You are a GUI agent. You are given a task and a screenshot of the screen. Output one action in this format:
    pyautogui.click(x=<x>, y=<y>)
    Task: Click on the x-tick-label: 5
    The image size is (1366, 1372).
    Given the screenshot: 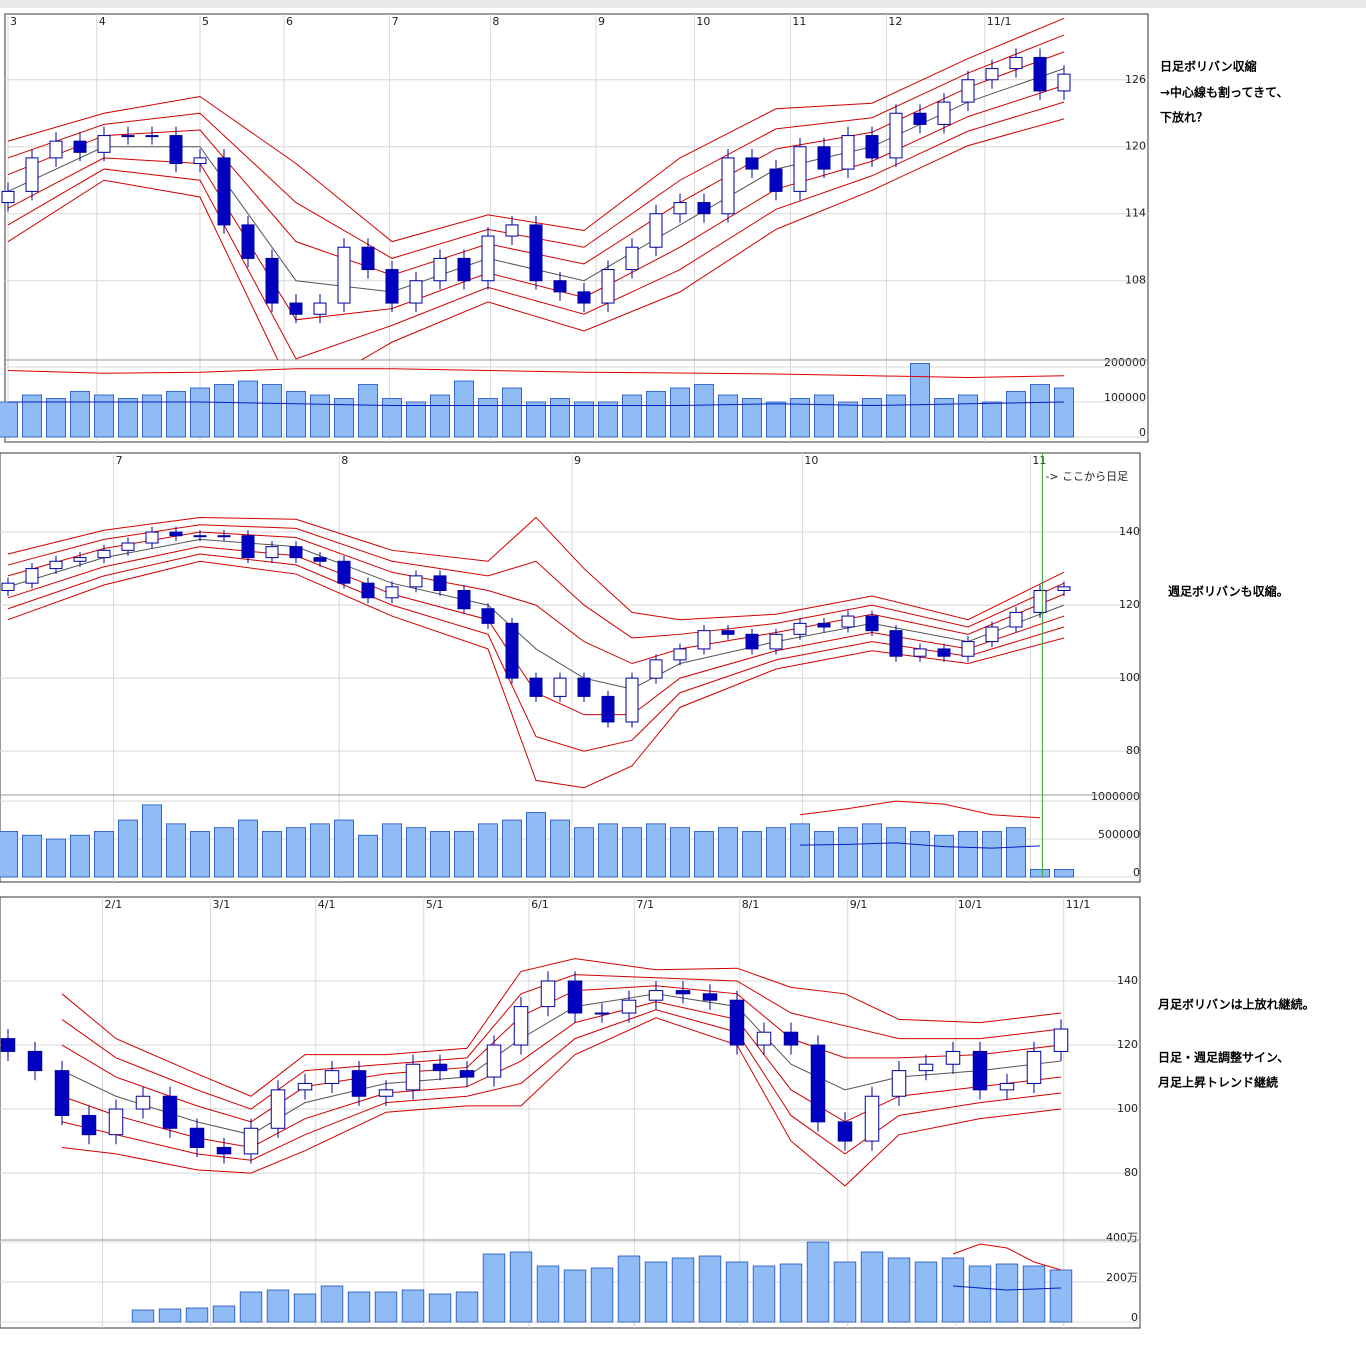 What is the action you would take?
    pyautogui.click(x=205, y=21)
    